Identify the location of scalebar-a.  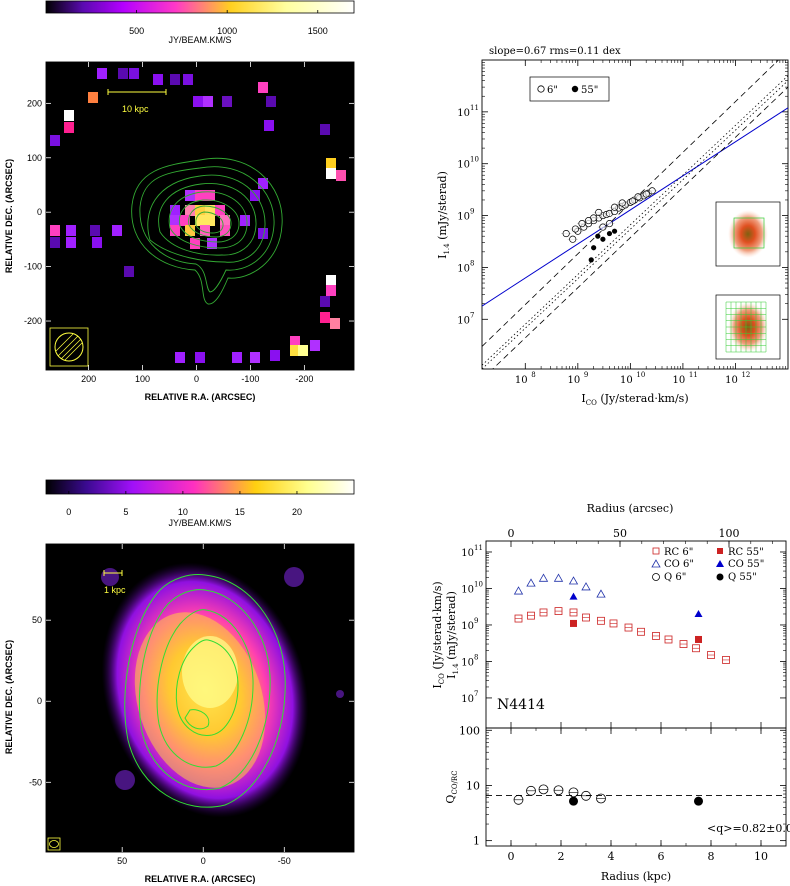
(137, 92).